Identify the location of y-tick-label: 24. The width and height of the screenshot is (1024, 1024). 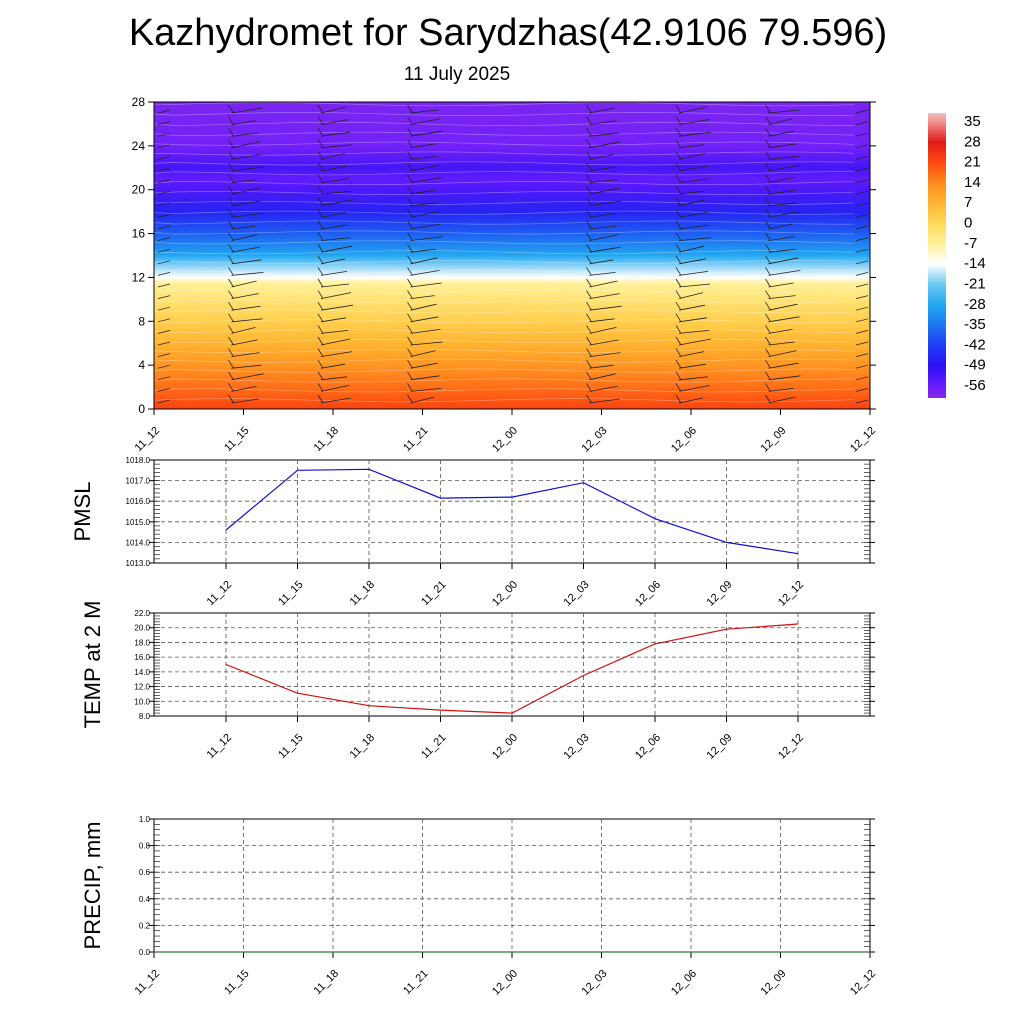
(139, 146).